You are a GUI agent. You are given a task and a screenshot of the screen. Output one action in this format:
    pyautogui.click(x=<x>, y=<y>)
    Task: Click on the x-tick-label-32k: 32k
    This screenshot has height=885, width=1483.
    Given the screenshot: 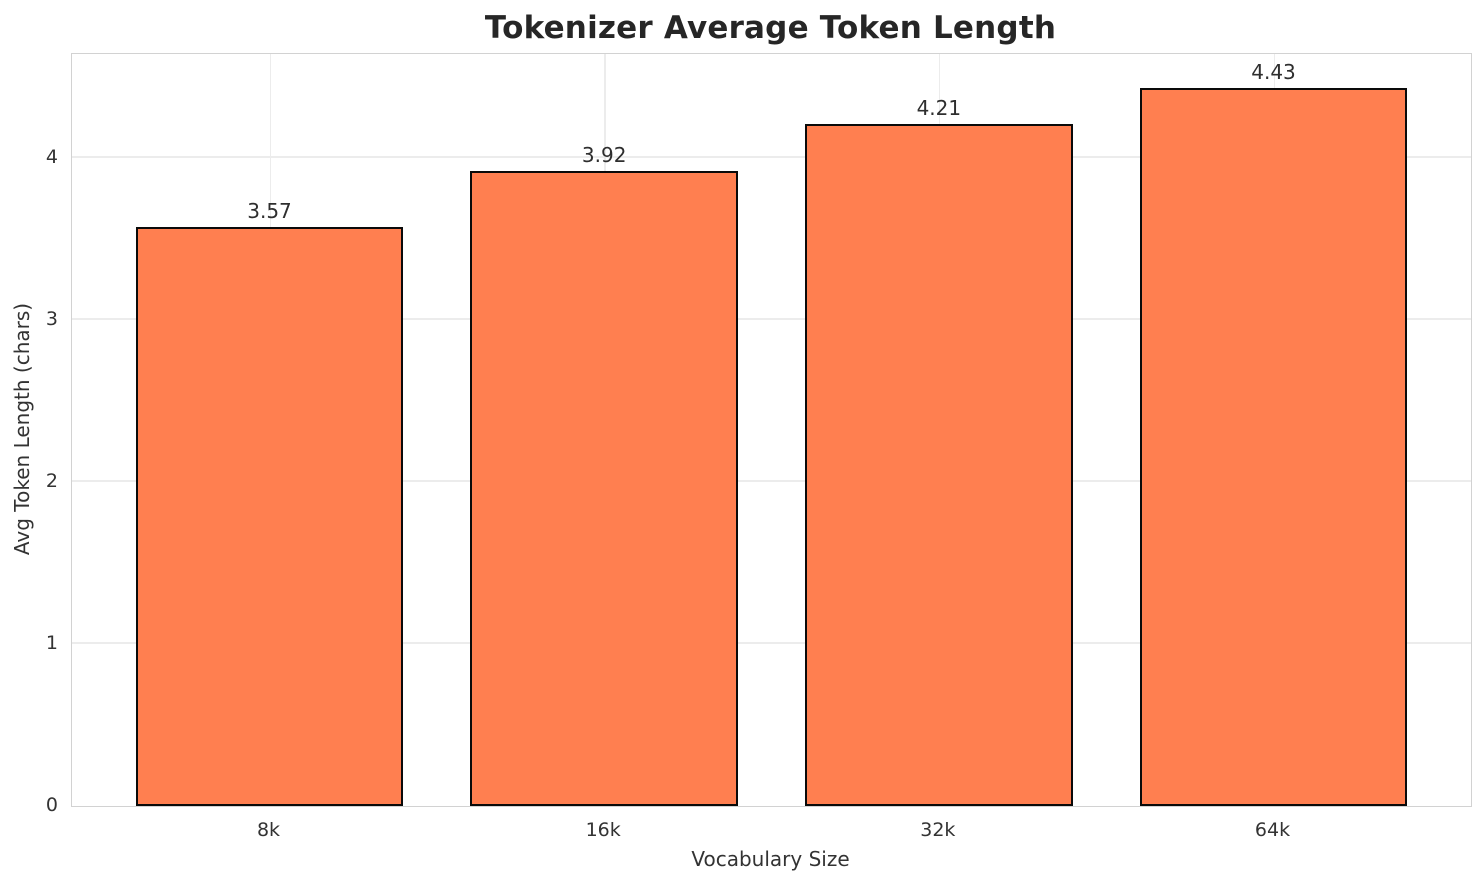 What is the action you would take?
    pyautogui.click(x=938, y=830)
    